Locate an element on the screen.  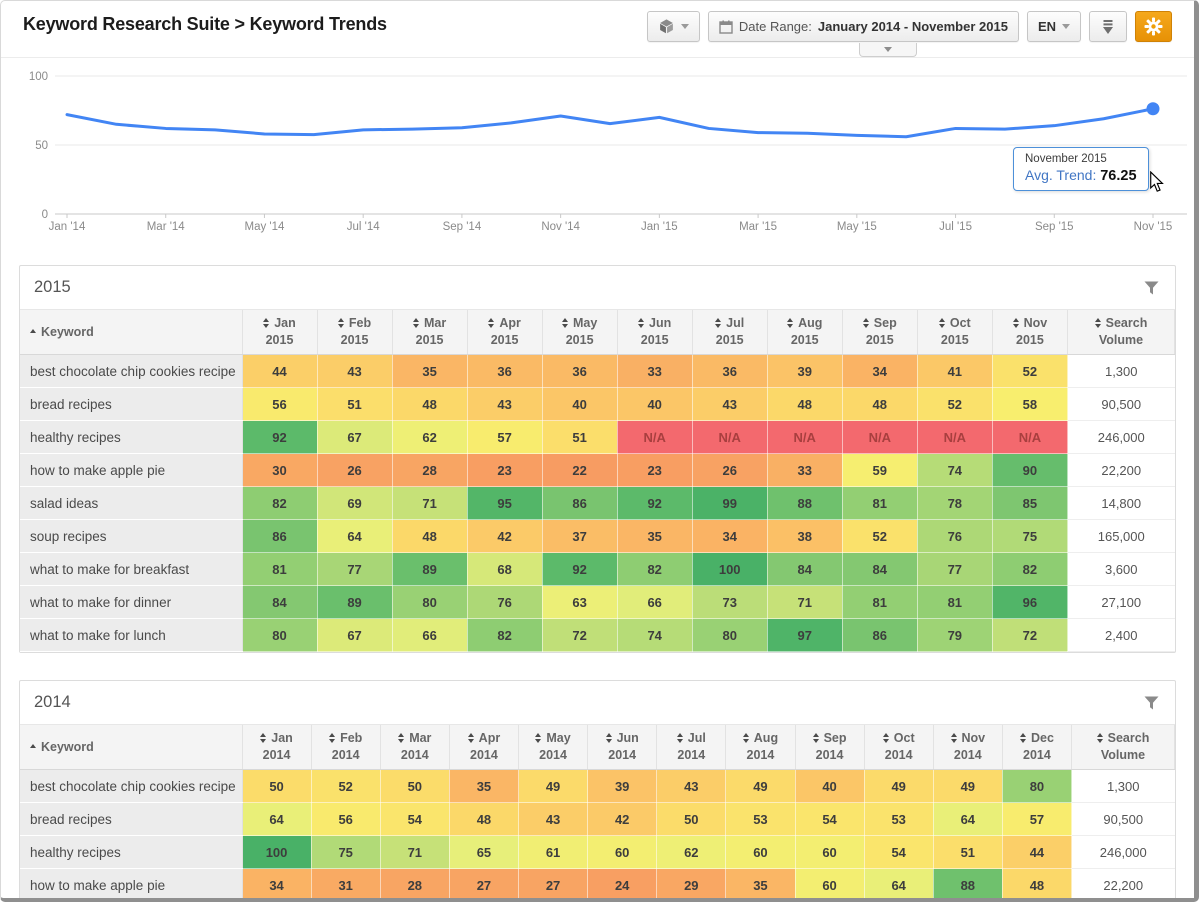
trend-cell: 48 is located at coordinates (430, 404).